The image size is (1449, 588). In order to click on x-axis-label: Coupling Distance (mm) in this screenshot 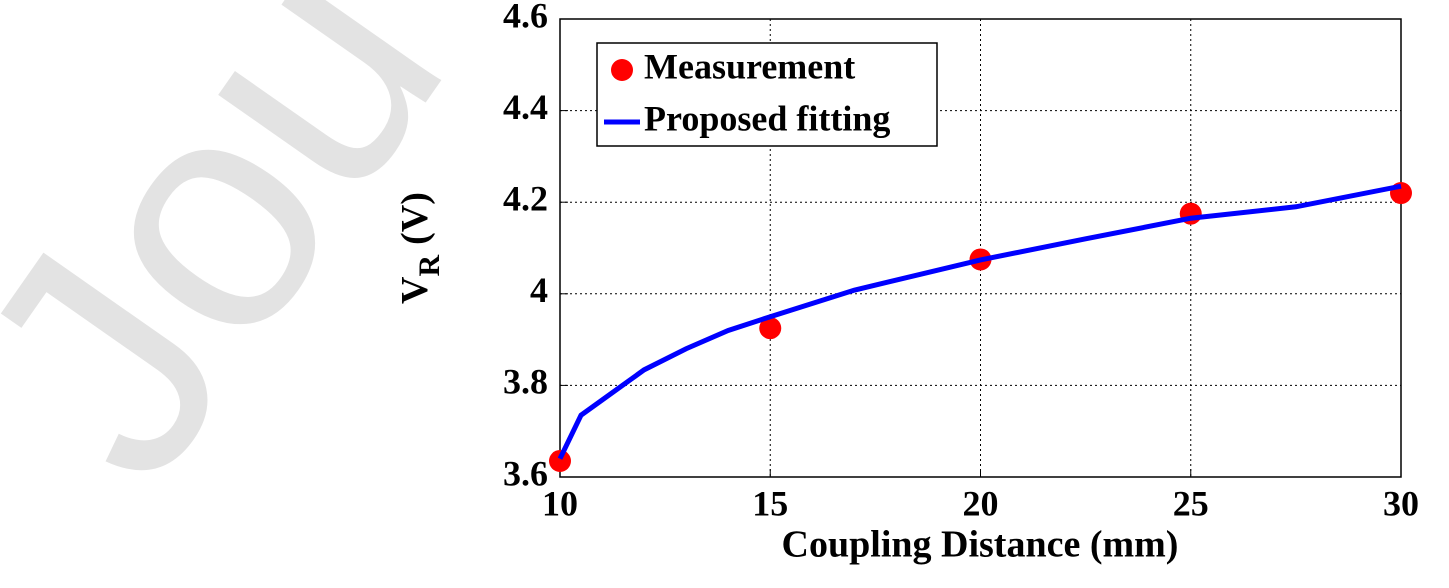, I will do `click(980, 545)`.